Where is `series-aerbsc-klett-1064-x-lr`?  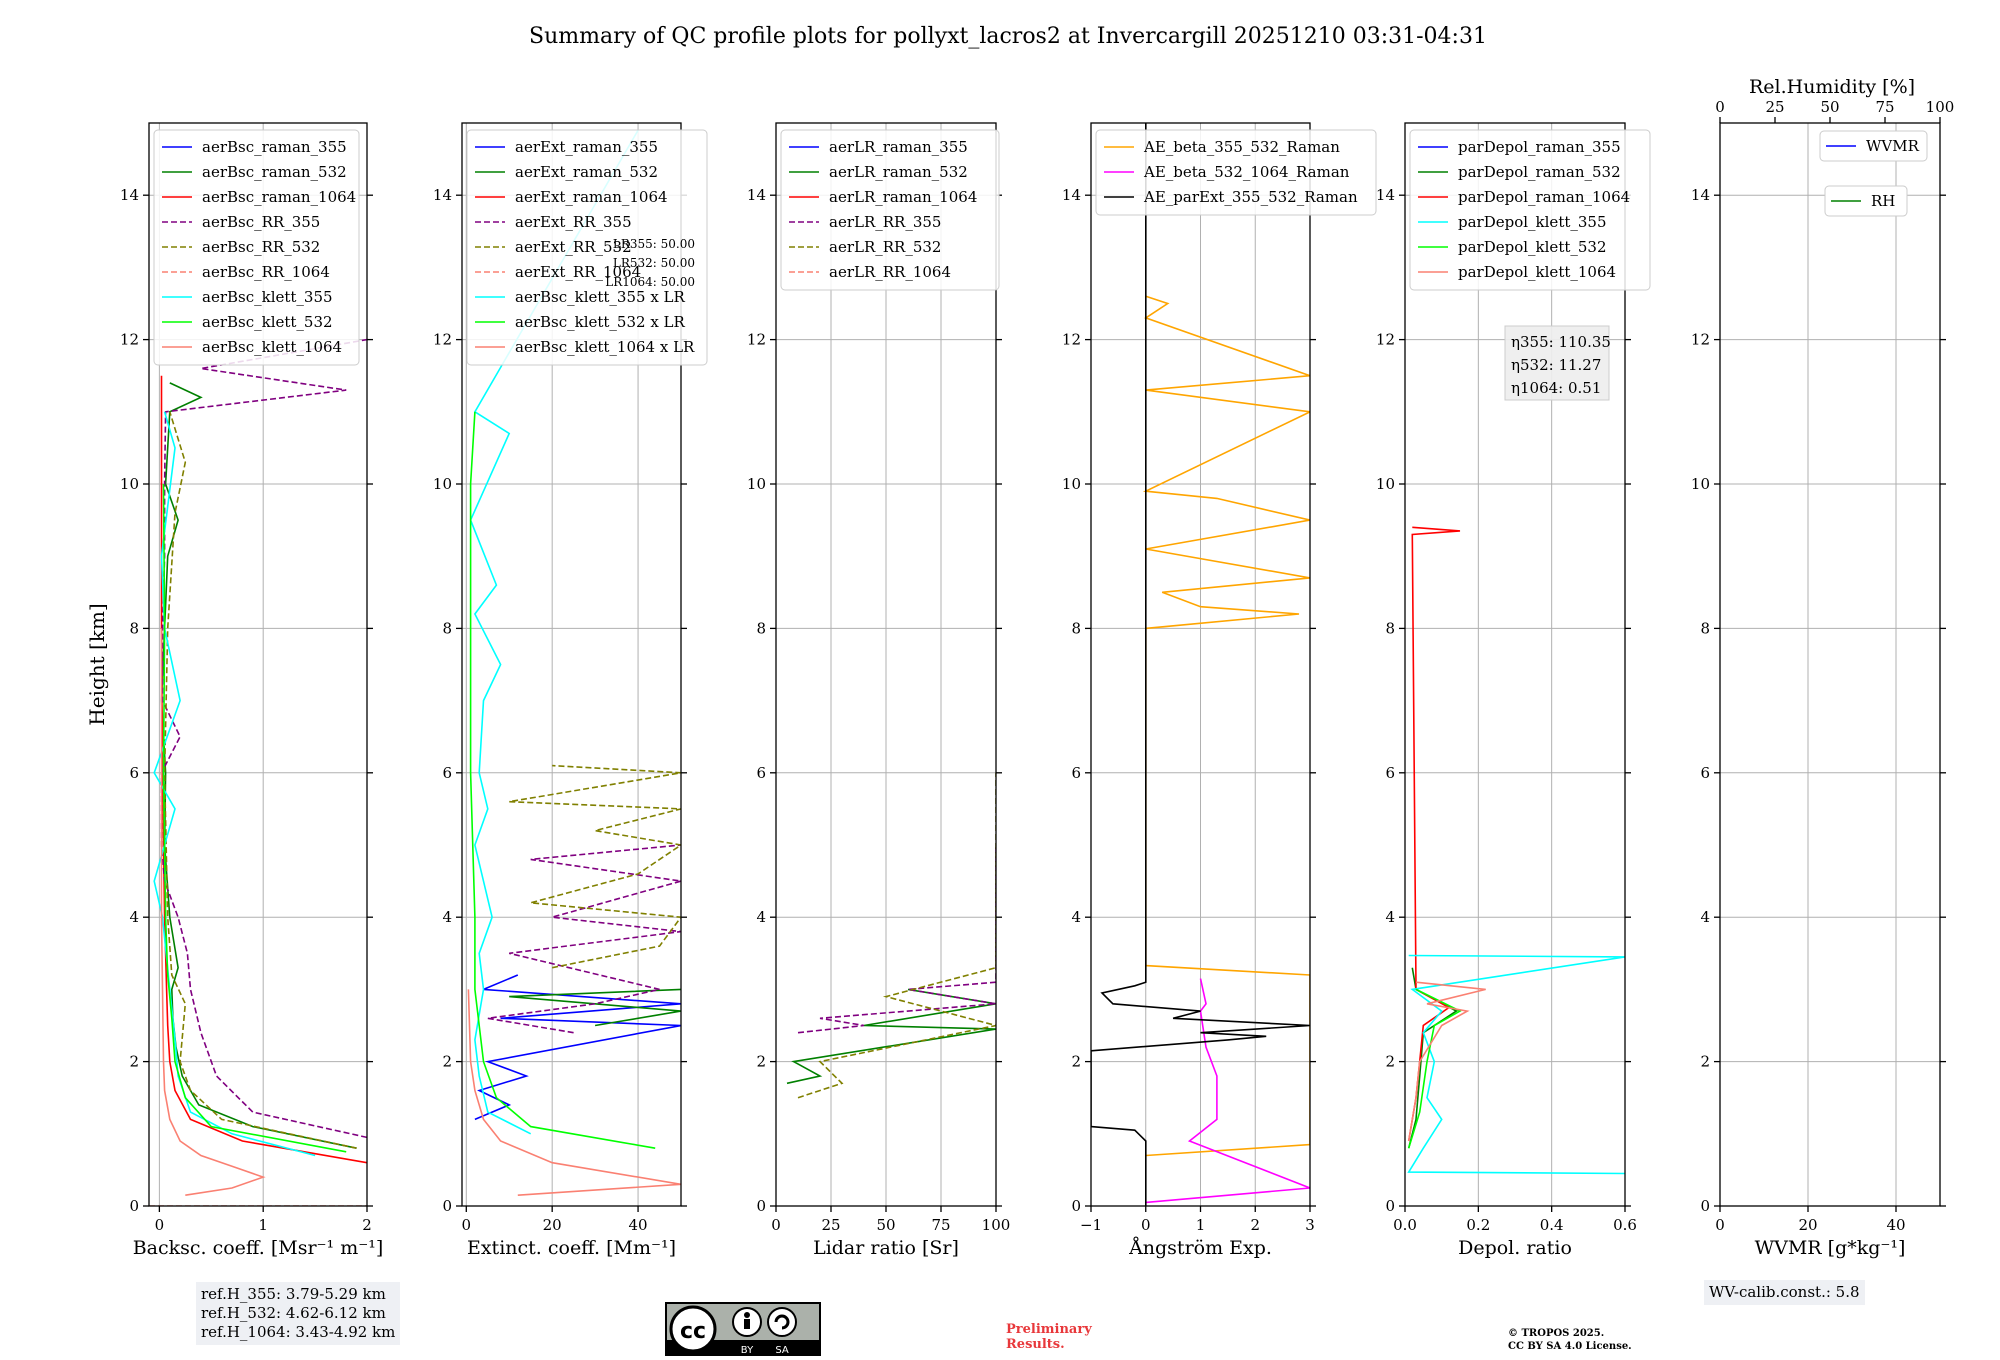
series-aerbsc-klett-1064-x-lr is located at coordinates (574, 1092).